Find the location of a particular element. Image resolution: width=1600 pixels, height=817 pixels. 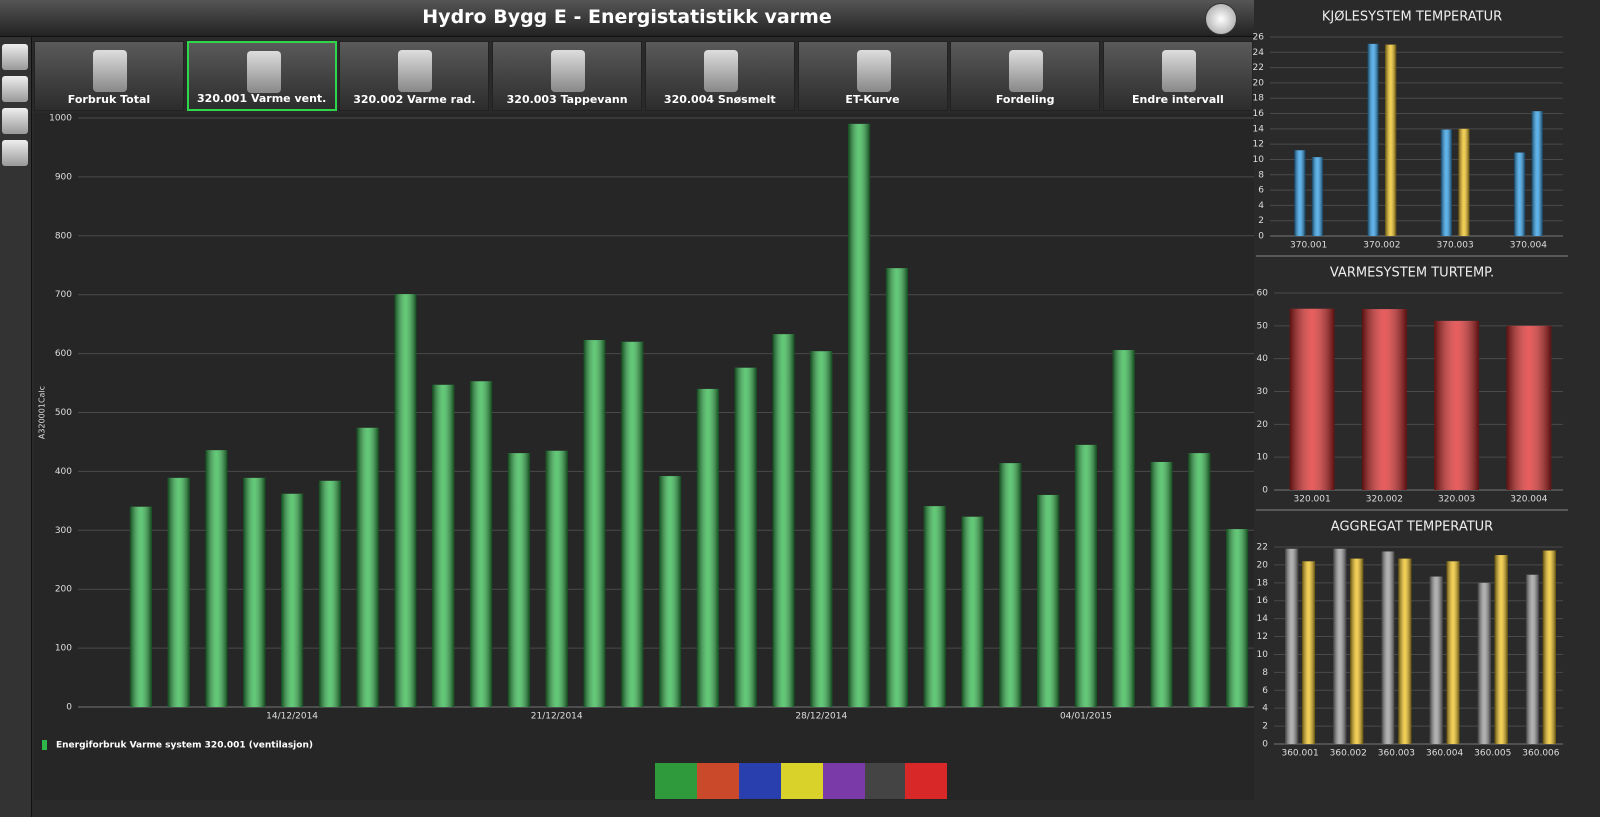

x-tick-label: 04/01/2015 is located at coordinates (1086, 717).